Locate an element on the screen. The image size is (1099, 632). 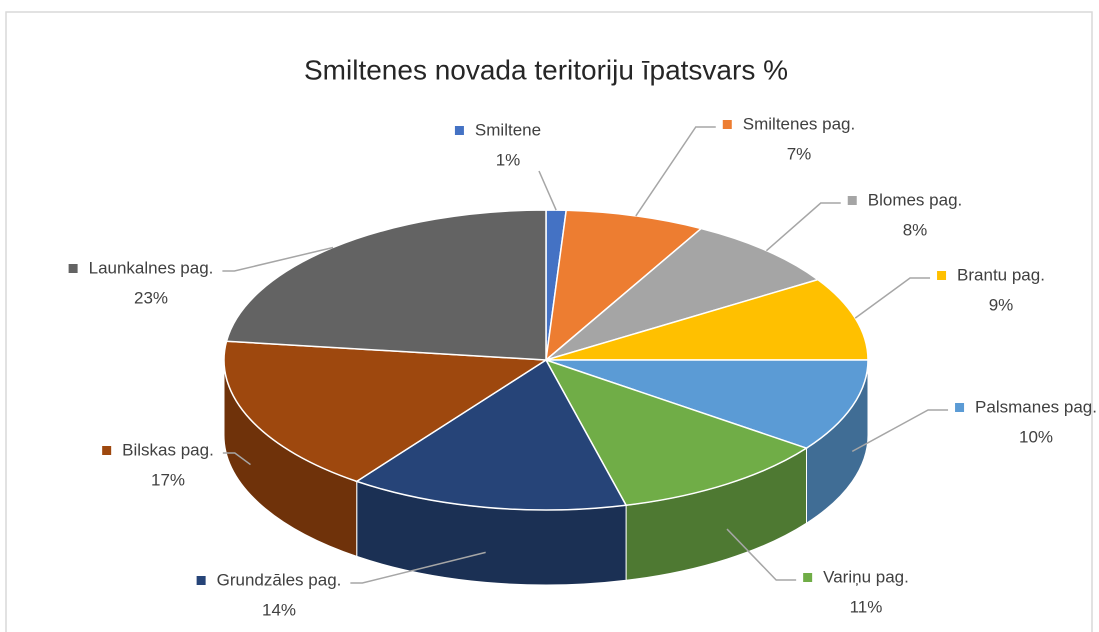
data-label-name: Smiltenes pag. is located at coordinates (799, 123).